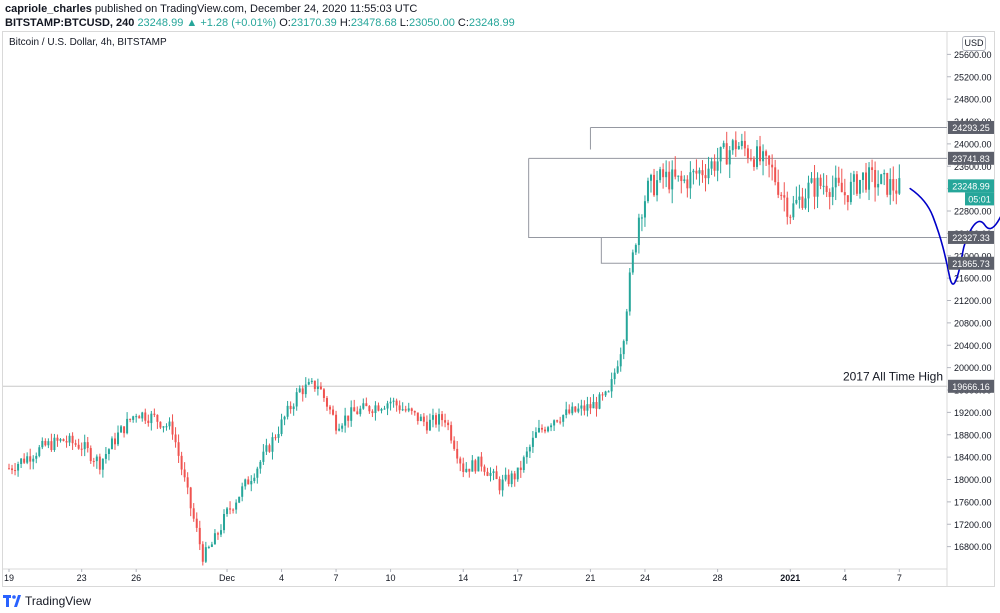 Image resolution: width=1000 pixels, height=613 pixels. Describe the element at coordinates (973, 458) in the screenshot. I see `y-tick-label: 18400.00` at that location.